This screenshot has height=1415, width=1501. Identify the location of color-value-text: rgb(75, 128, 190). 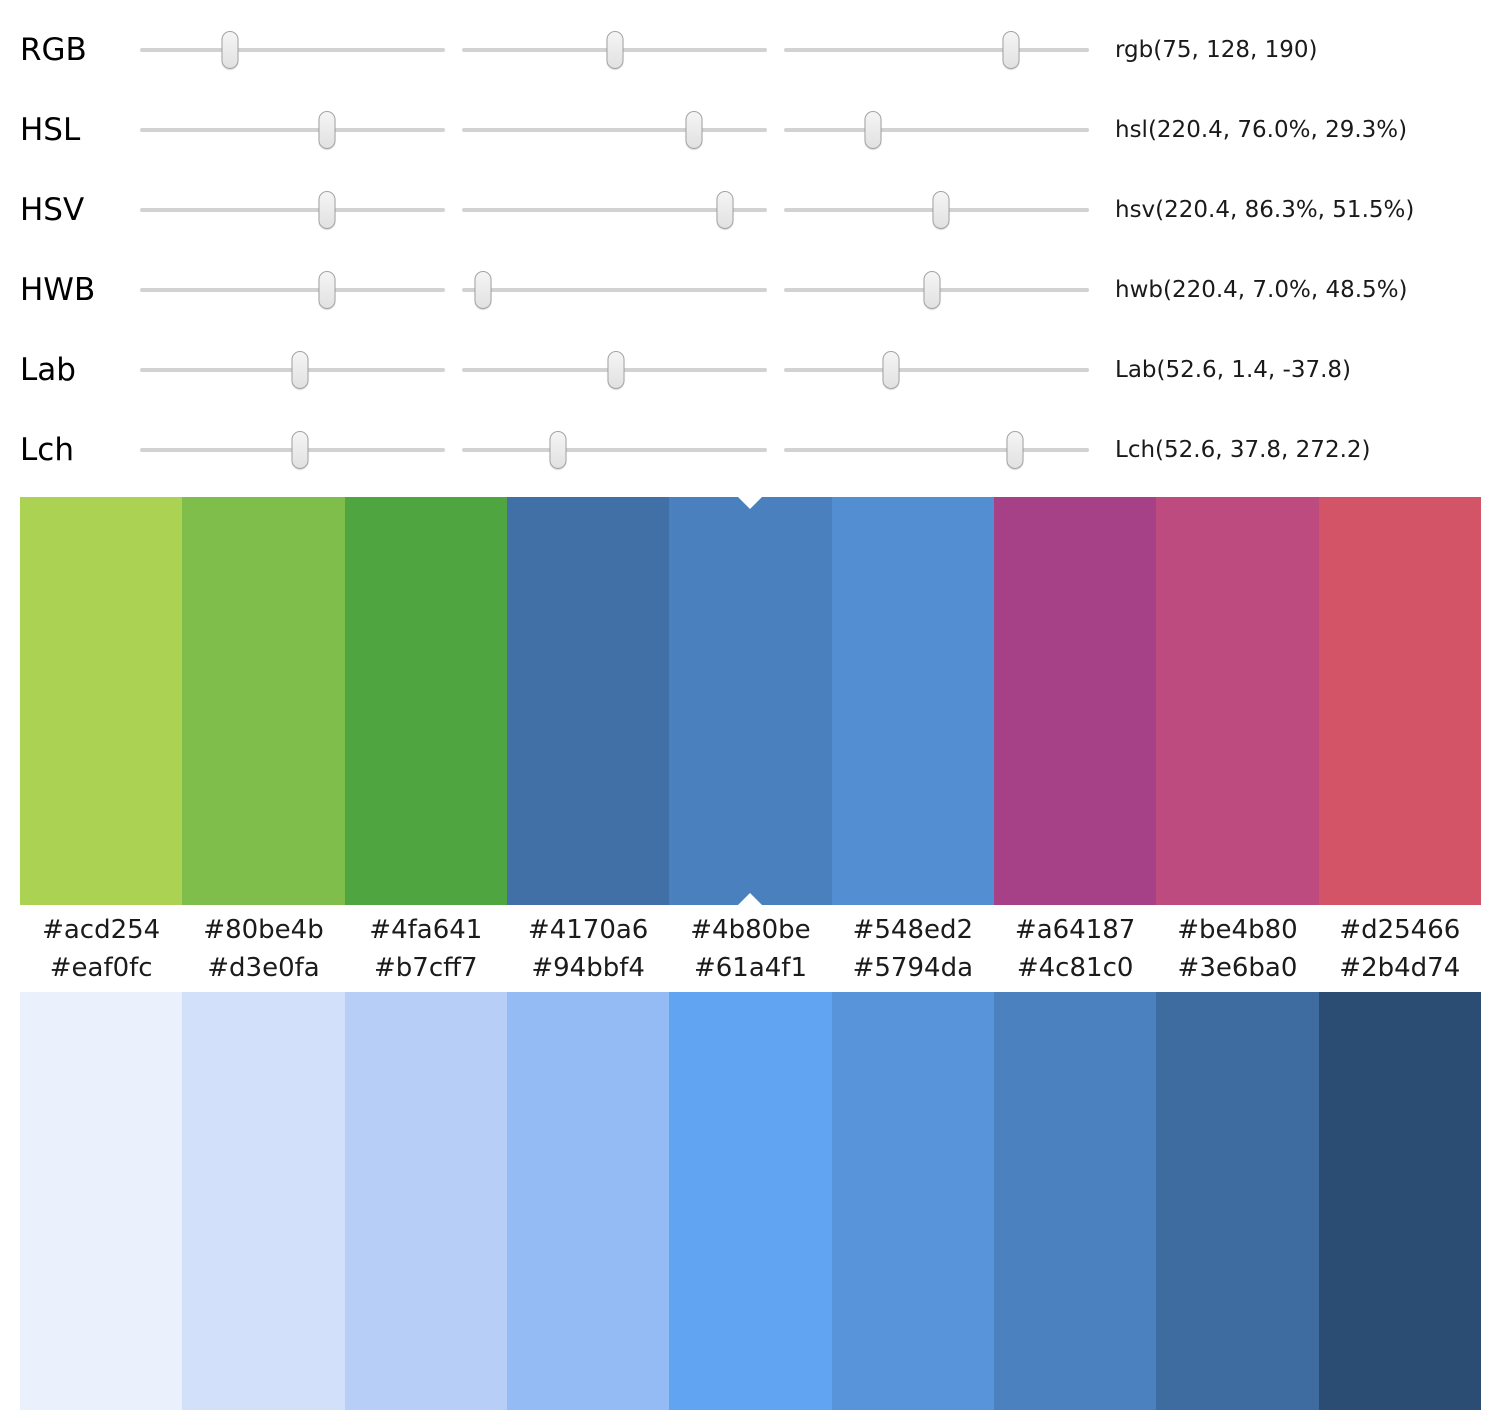
(1216, 50).